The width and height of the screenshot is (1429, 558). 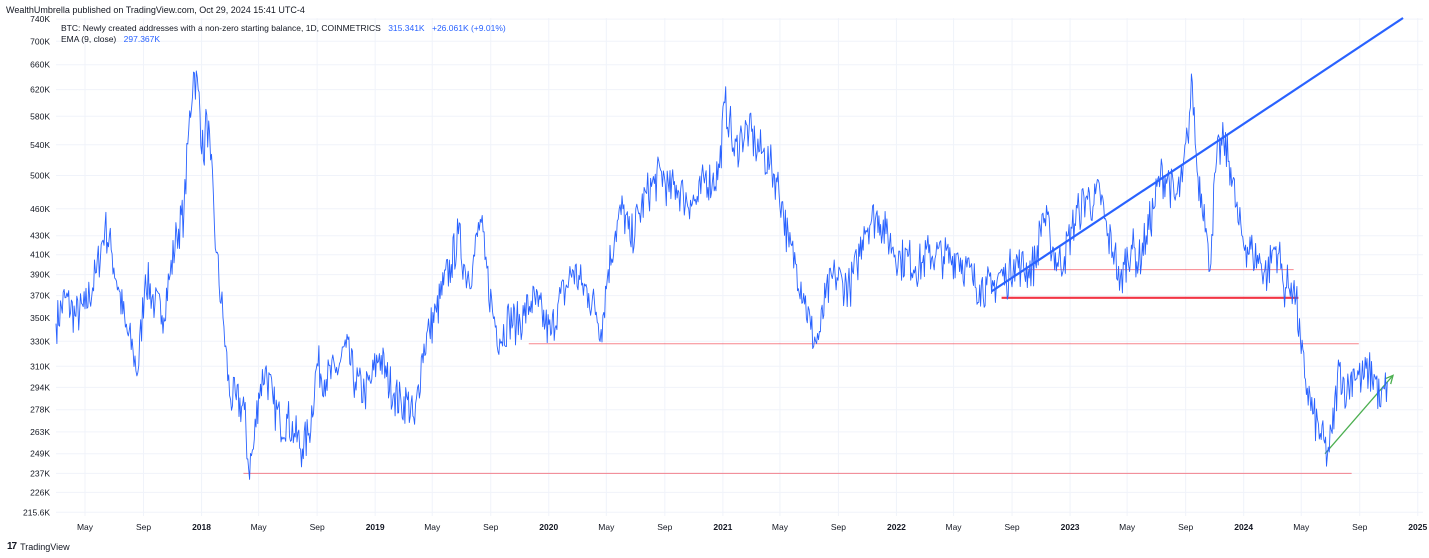 I want to click on trend-line, so click(x=1197, y=155).